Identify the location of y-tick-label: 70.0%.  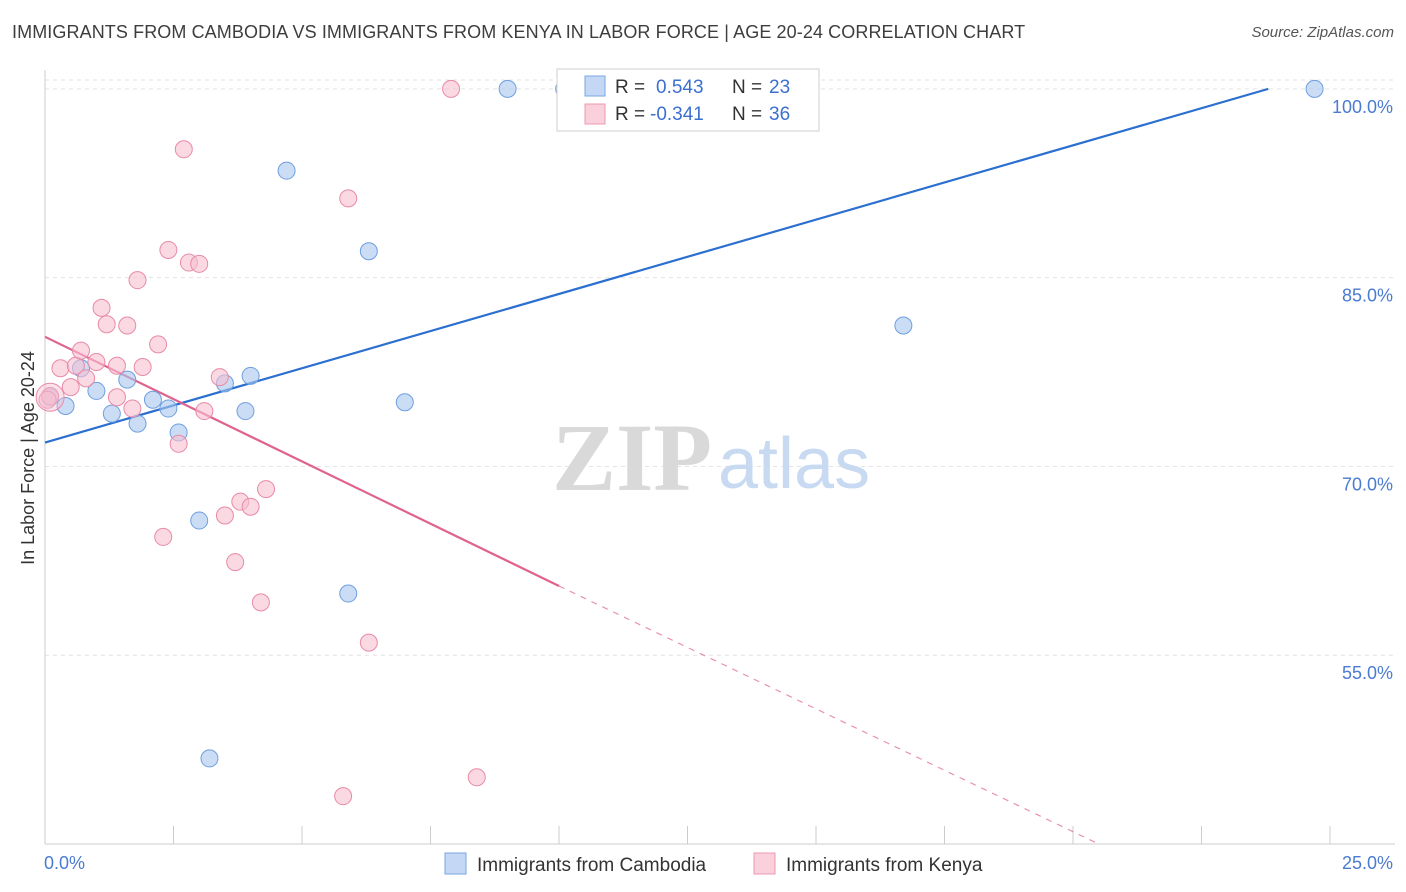
(1367, 484).